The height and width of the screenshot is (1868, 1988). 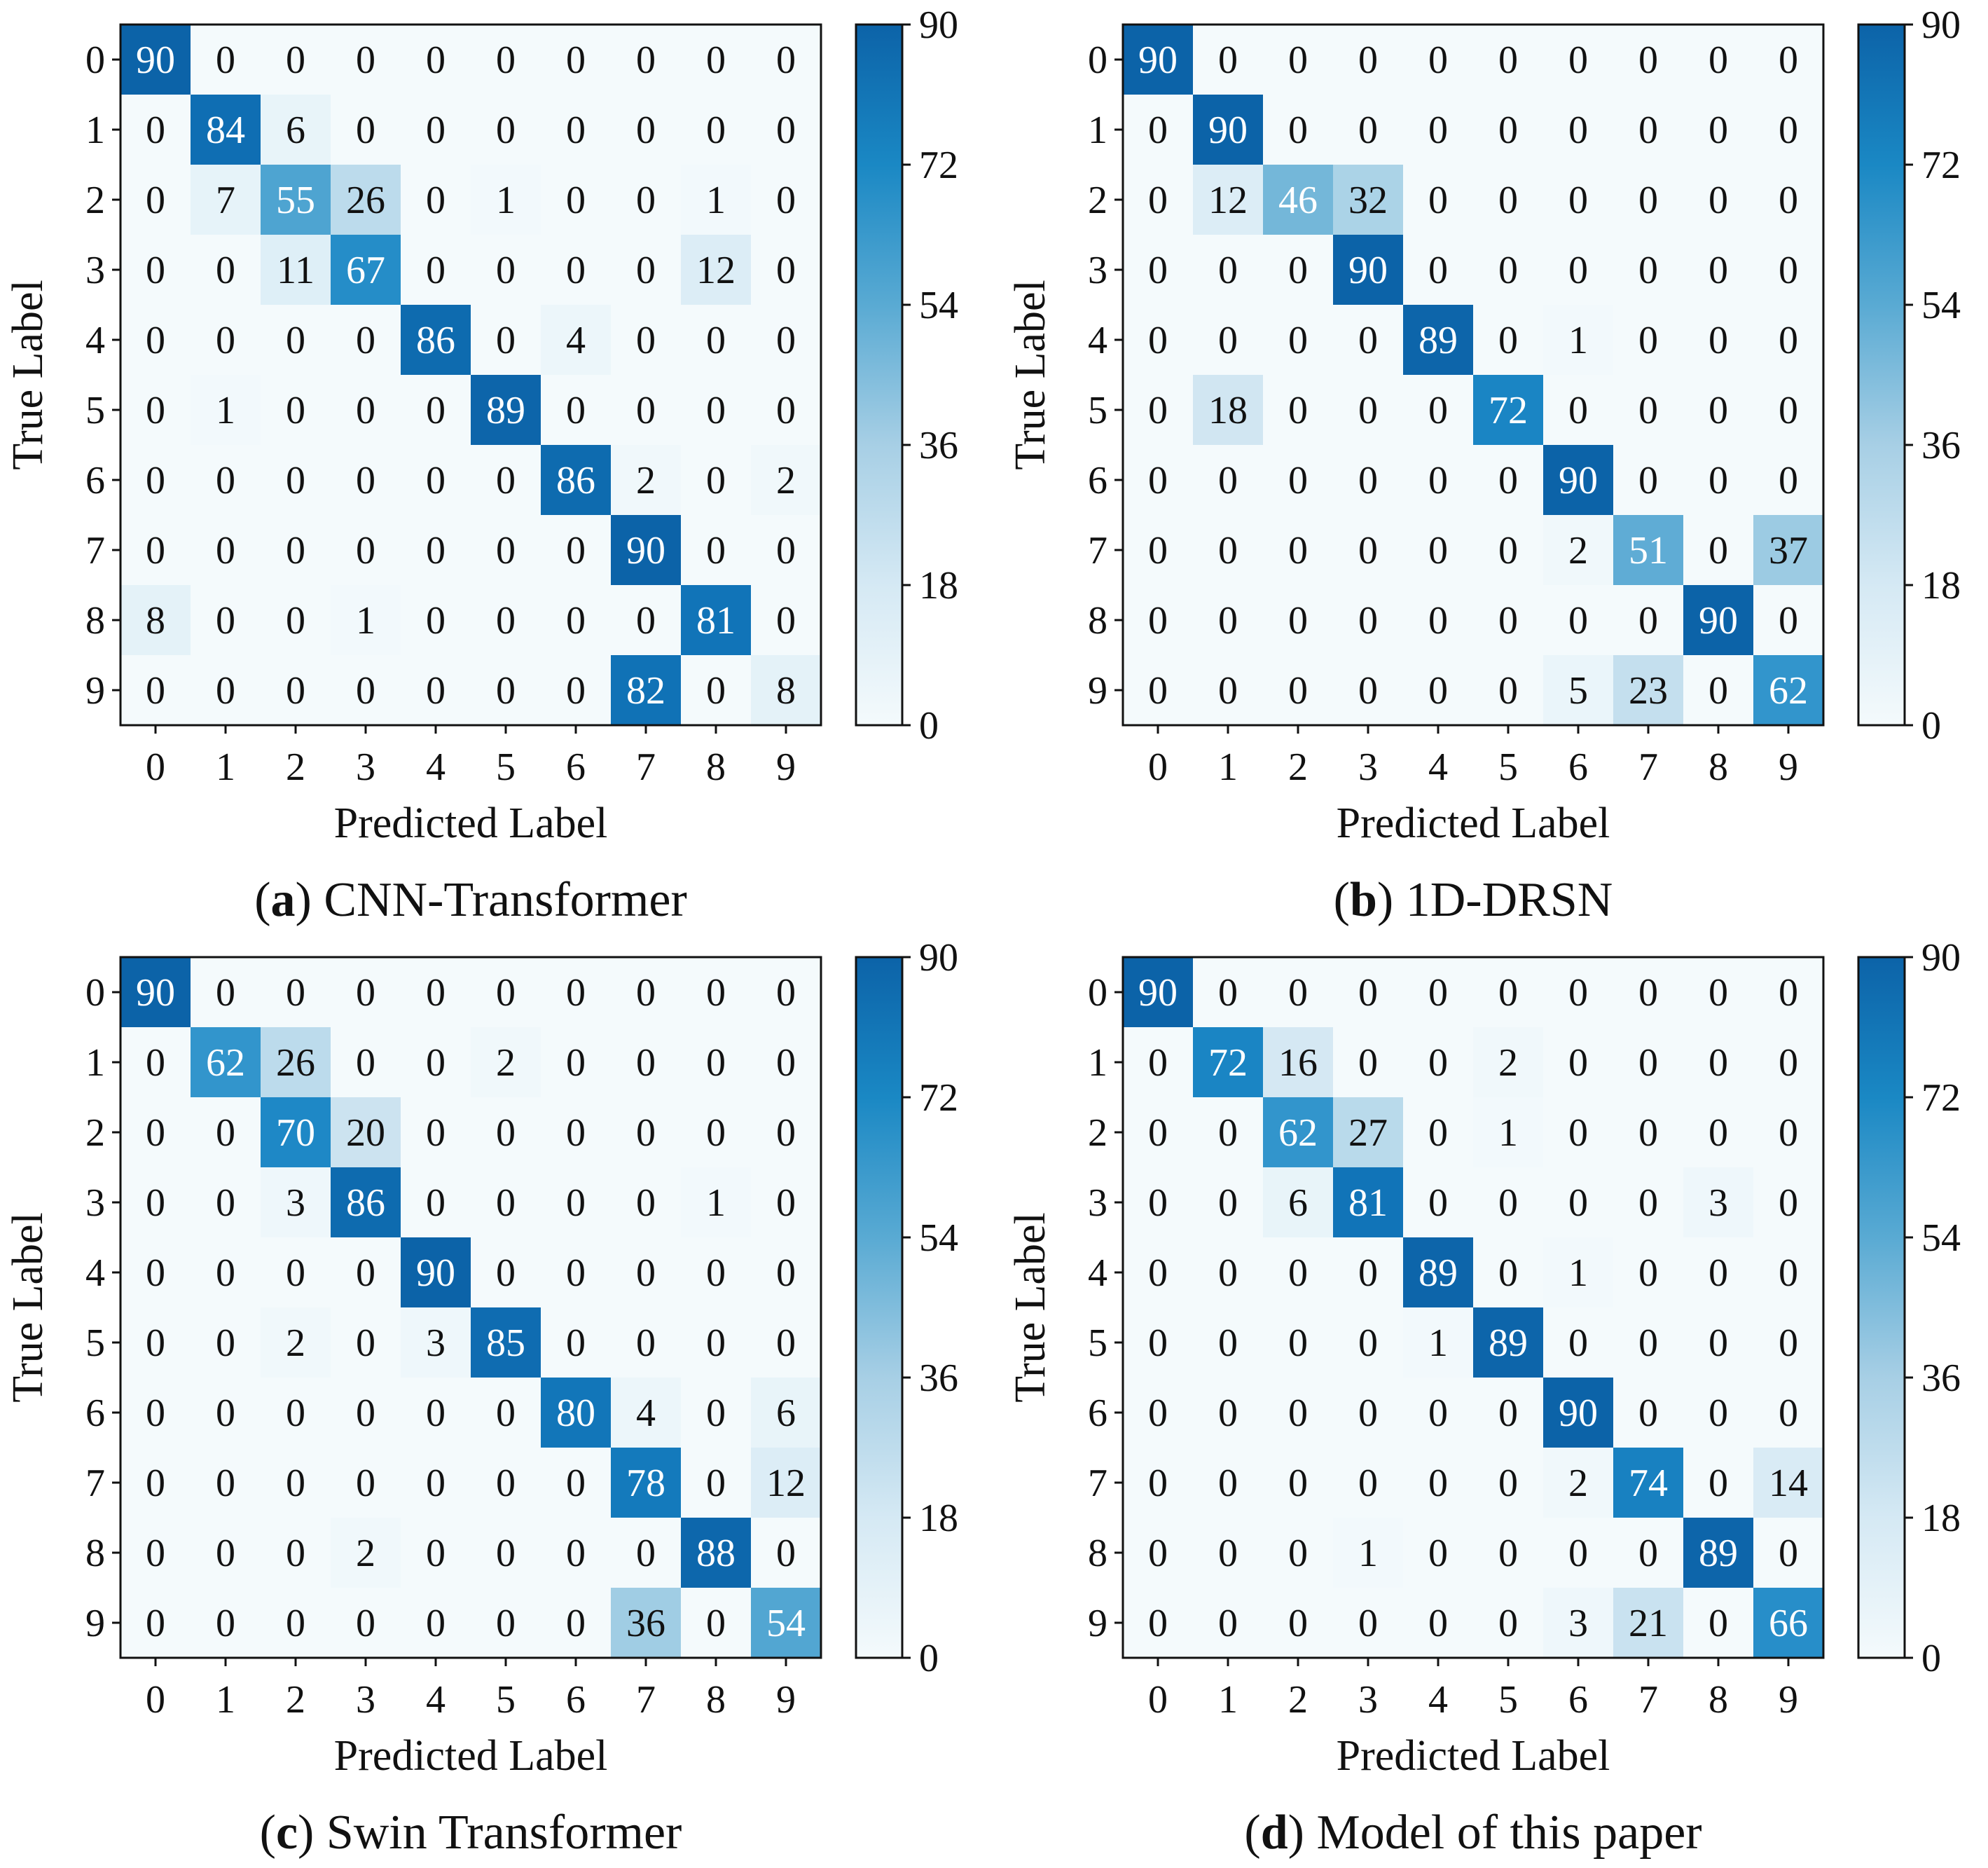 What do you see at coordinates (1508, 1133) in the screenshot?
I see `cell-value-label: 1` at bounding box center [1508, 1133].